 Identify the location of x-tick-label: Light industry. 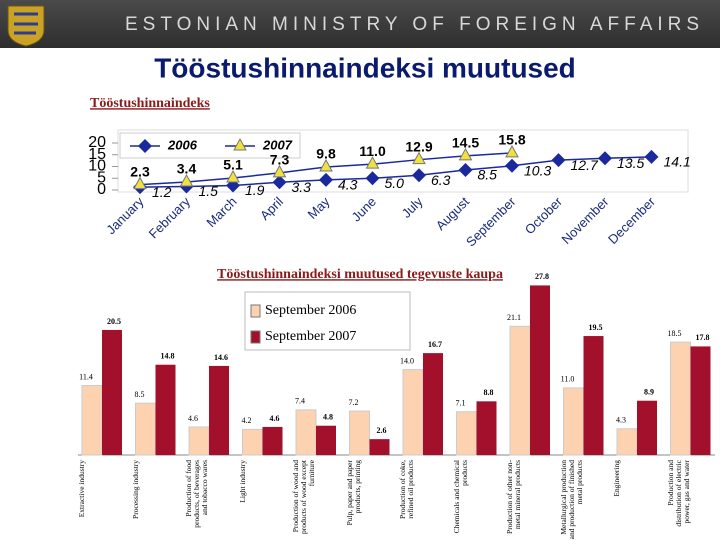
(242, 481).